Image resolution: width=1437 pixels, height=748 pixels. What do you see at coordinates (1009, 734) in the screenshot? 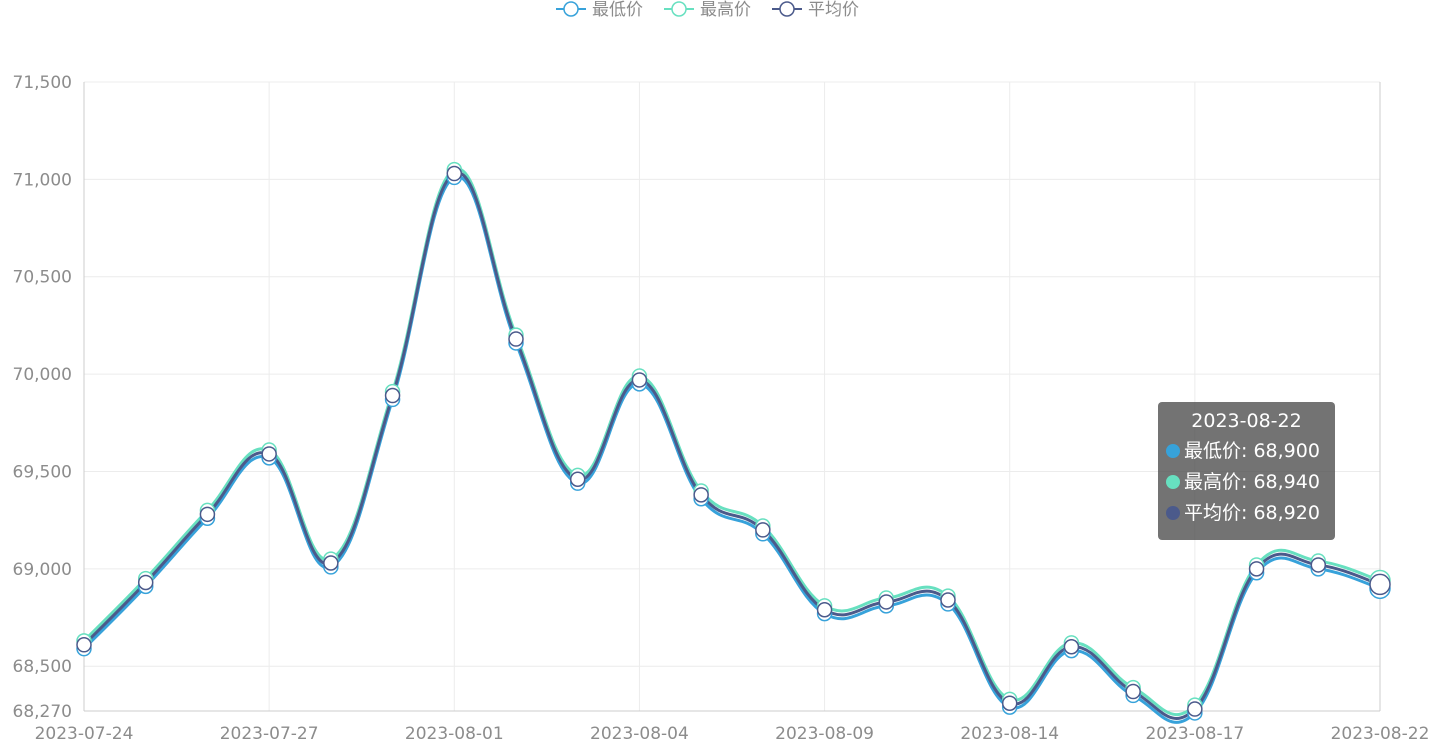
I see `x-tick-label: 2023-08-14` at bounding box center [1009, 734].